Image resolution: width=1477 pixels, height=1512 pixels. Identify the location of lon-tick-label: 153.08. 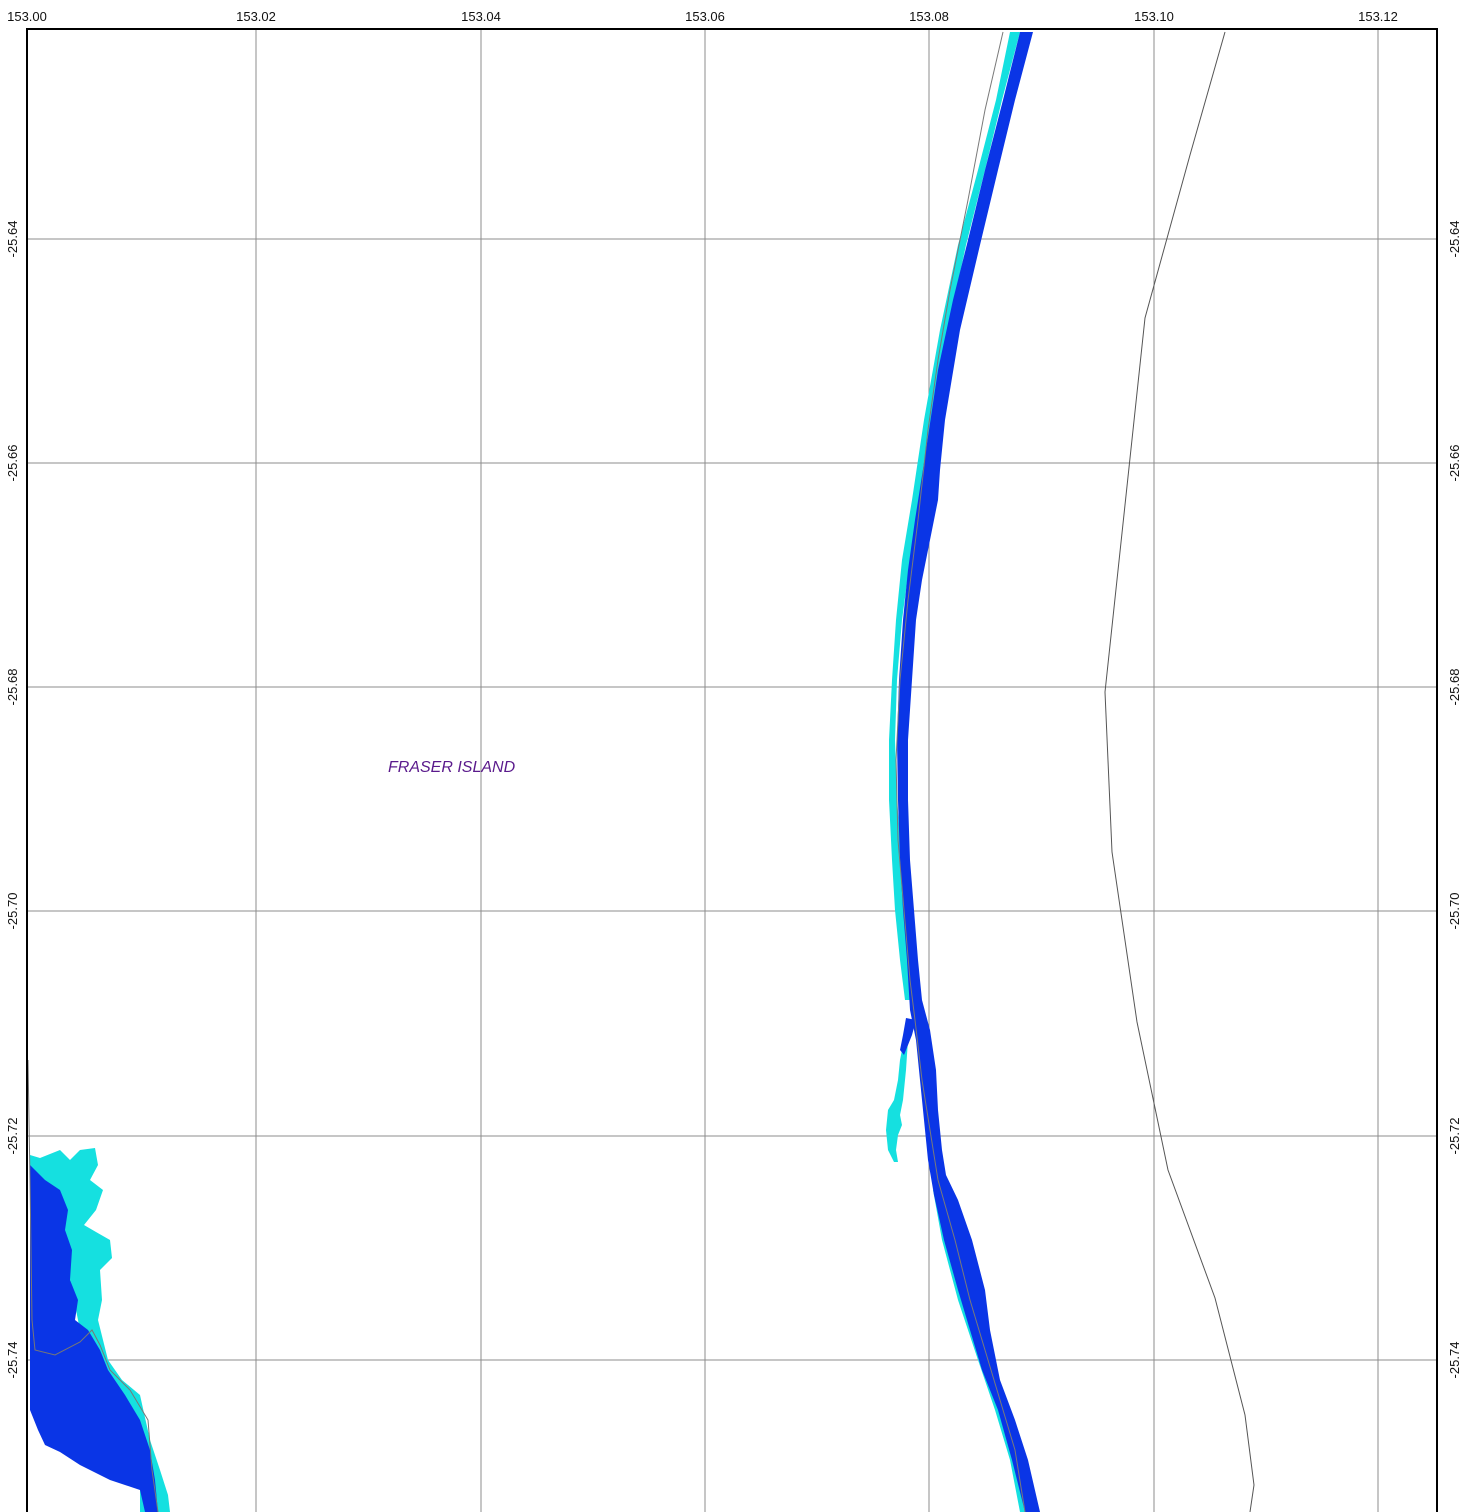
(929, 16).